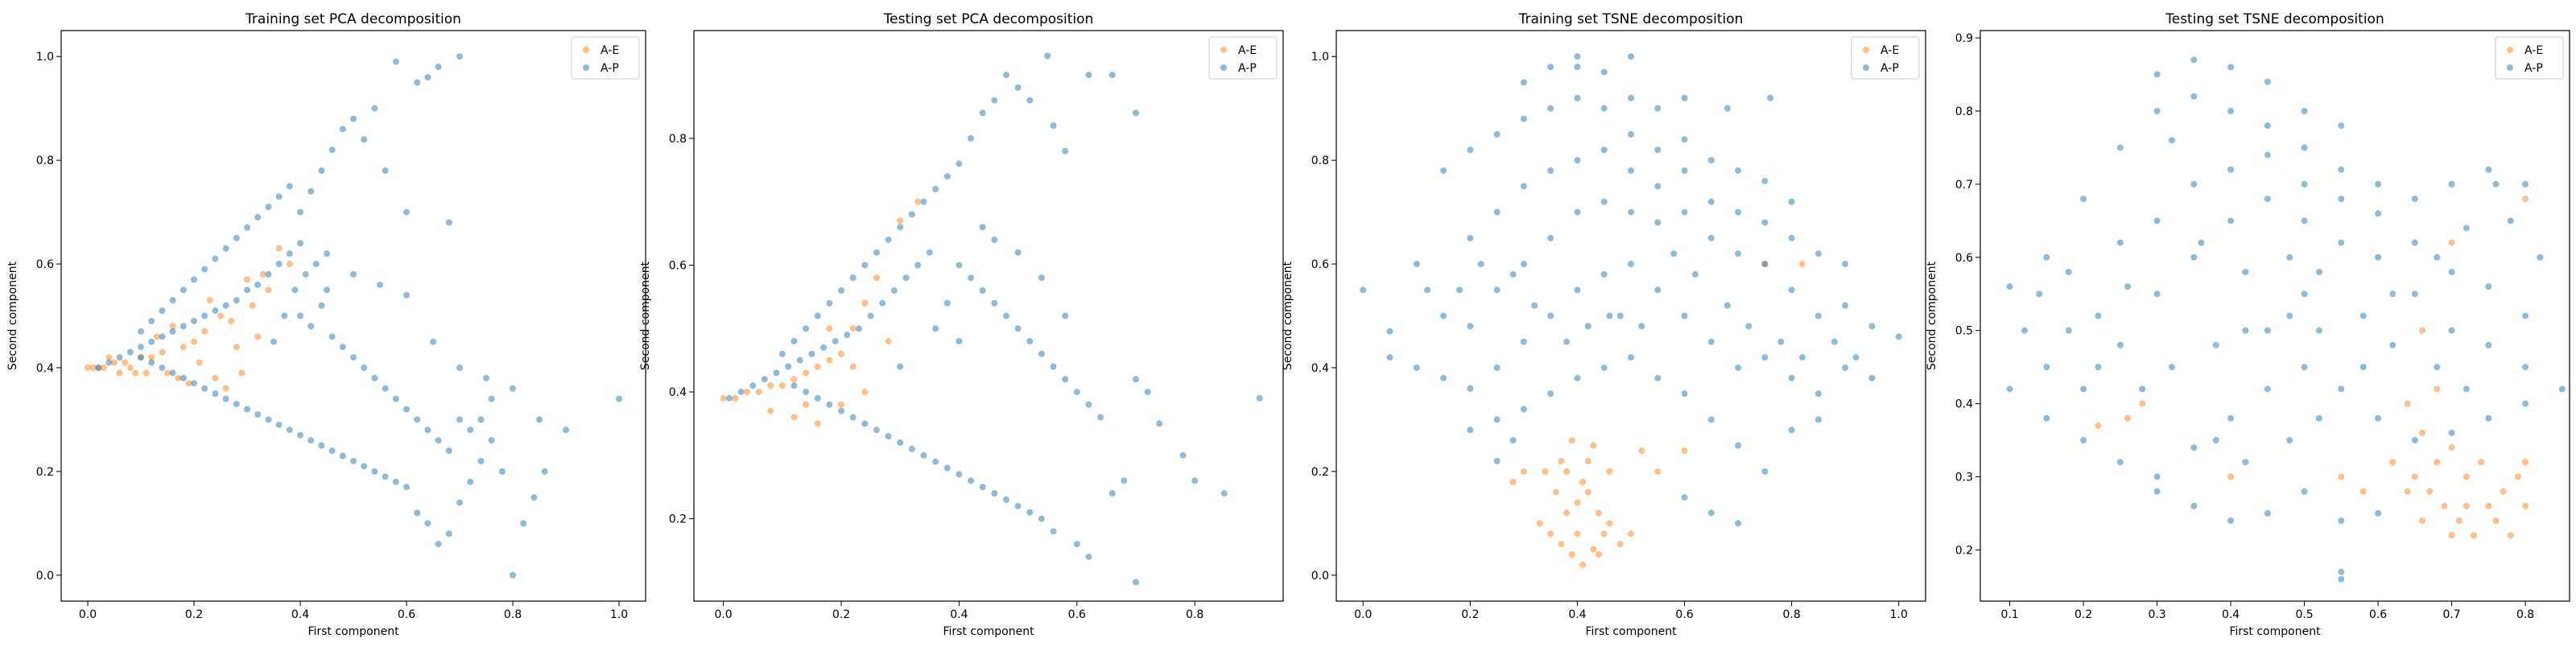 Image resolution: width=2576 pixels, height=647 pixels. Describe the element at coordinates (2231, 615) in the screenshot. I see `x-tick-label: 0.4` at that location.